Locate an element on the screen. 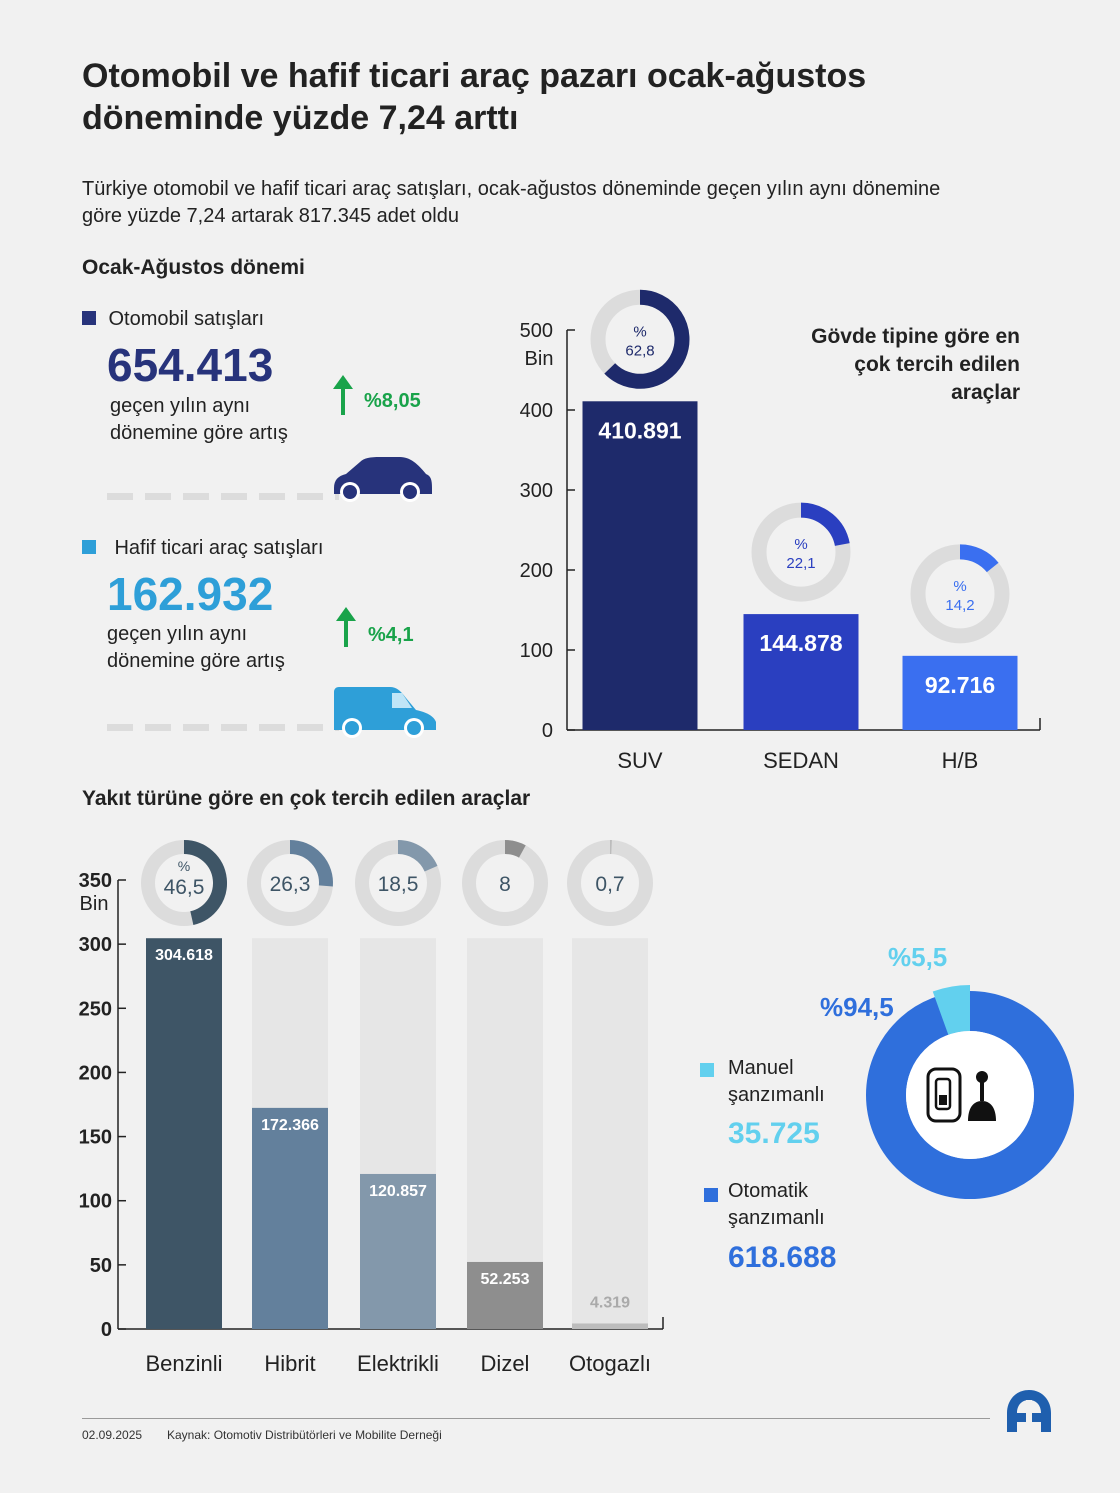  category-label: SEDAN is located at coordinates (801, 760).